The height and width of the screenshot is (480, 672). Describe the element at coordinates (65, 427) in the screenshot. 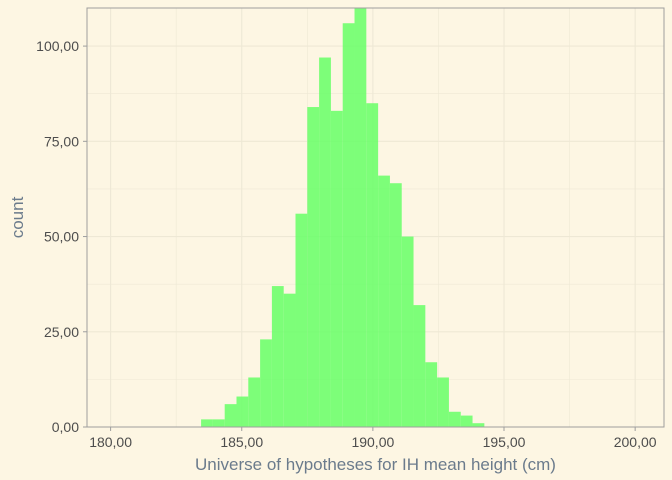

I see `y-tick-label: 0,00` at that location.